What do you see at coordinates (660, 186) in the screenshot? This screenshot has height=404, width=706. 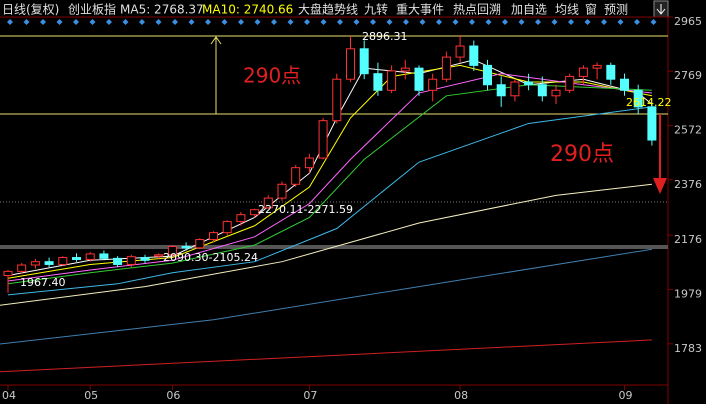 I see `down-arrow-head` at bounding box center [660, 186].